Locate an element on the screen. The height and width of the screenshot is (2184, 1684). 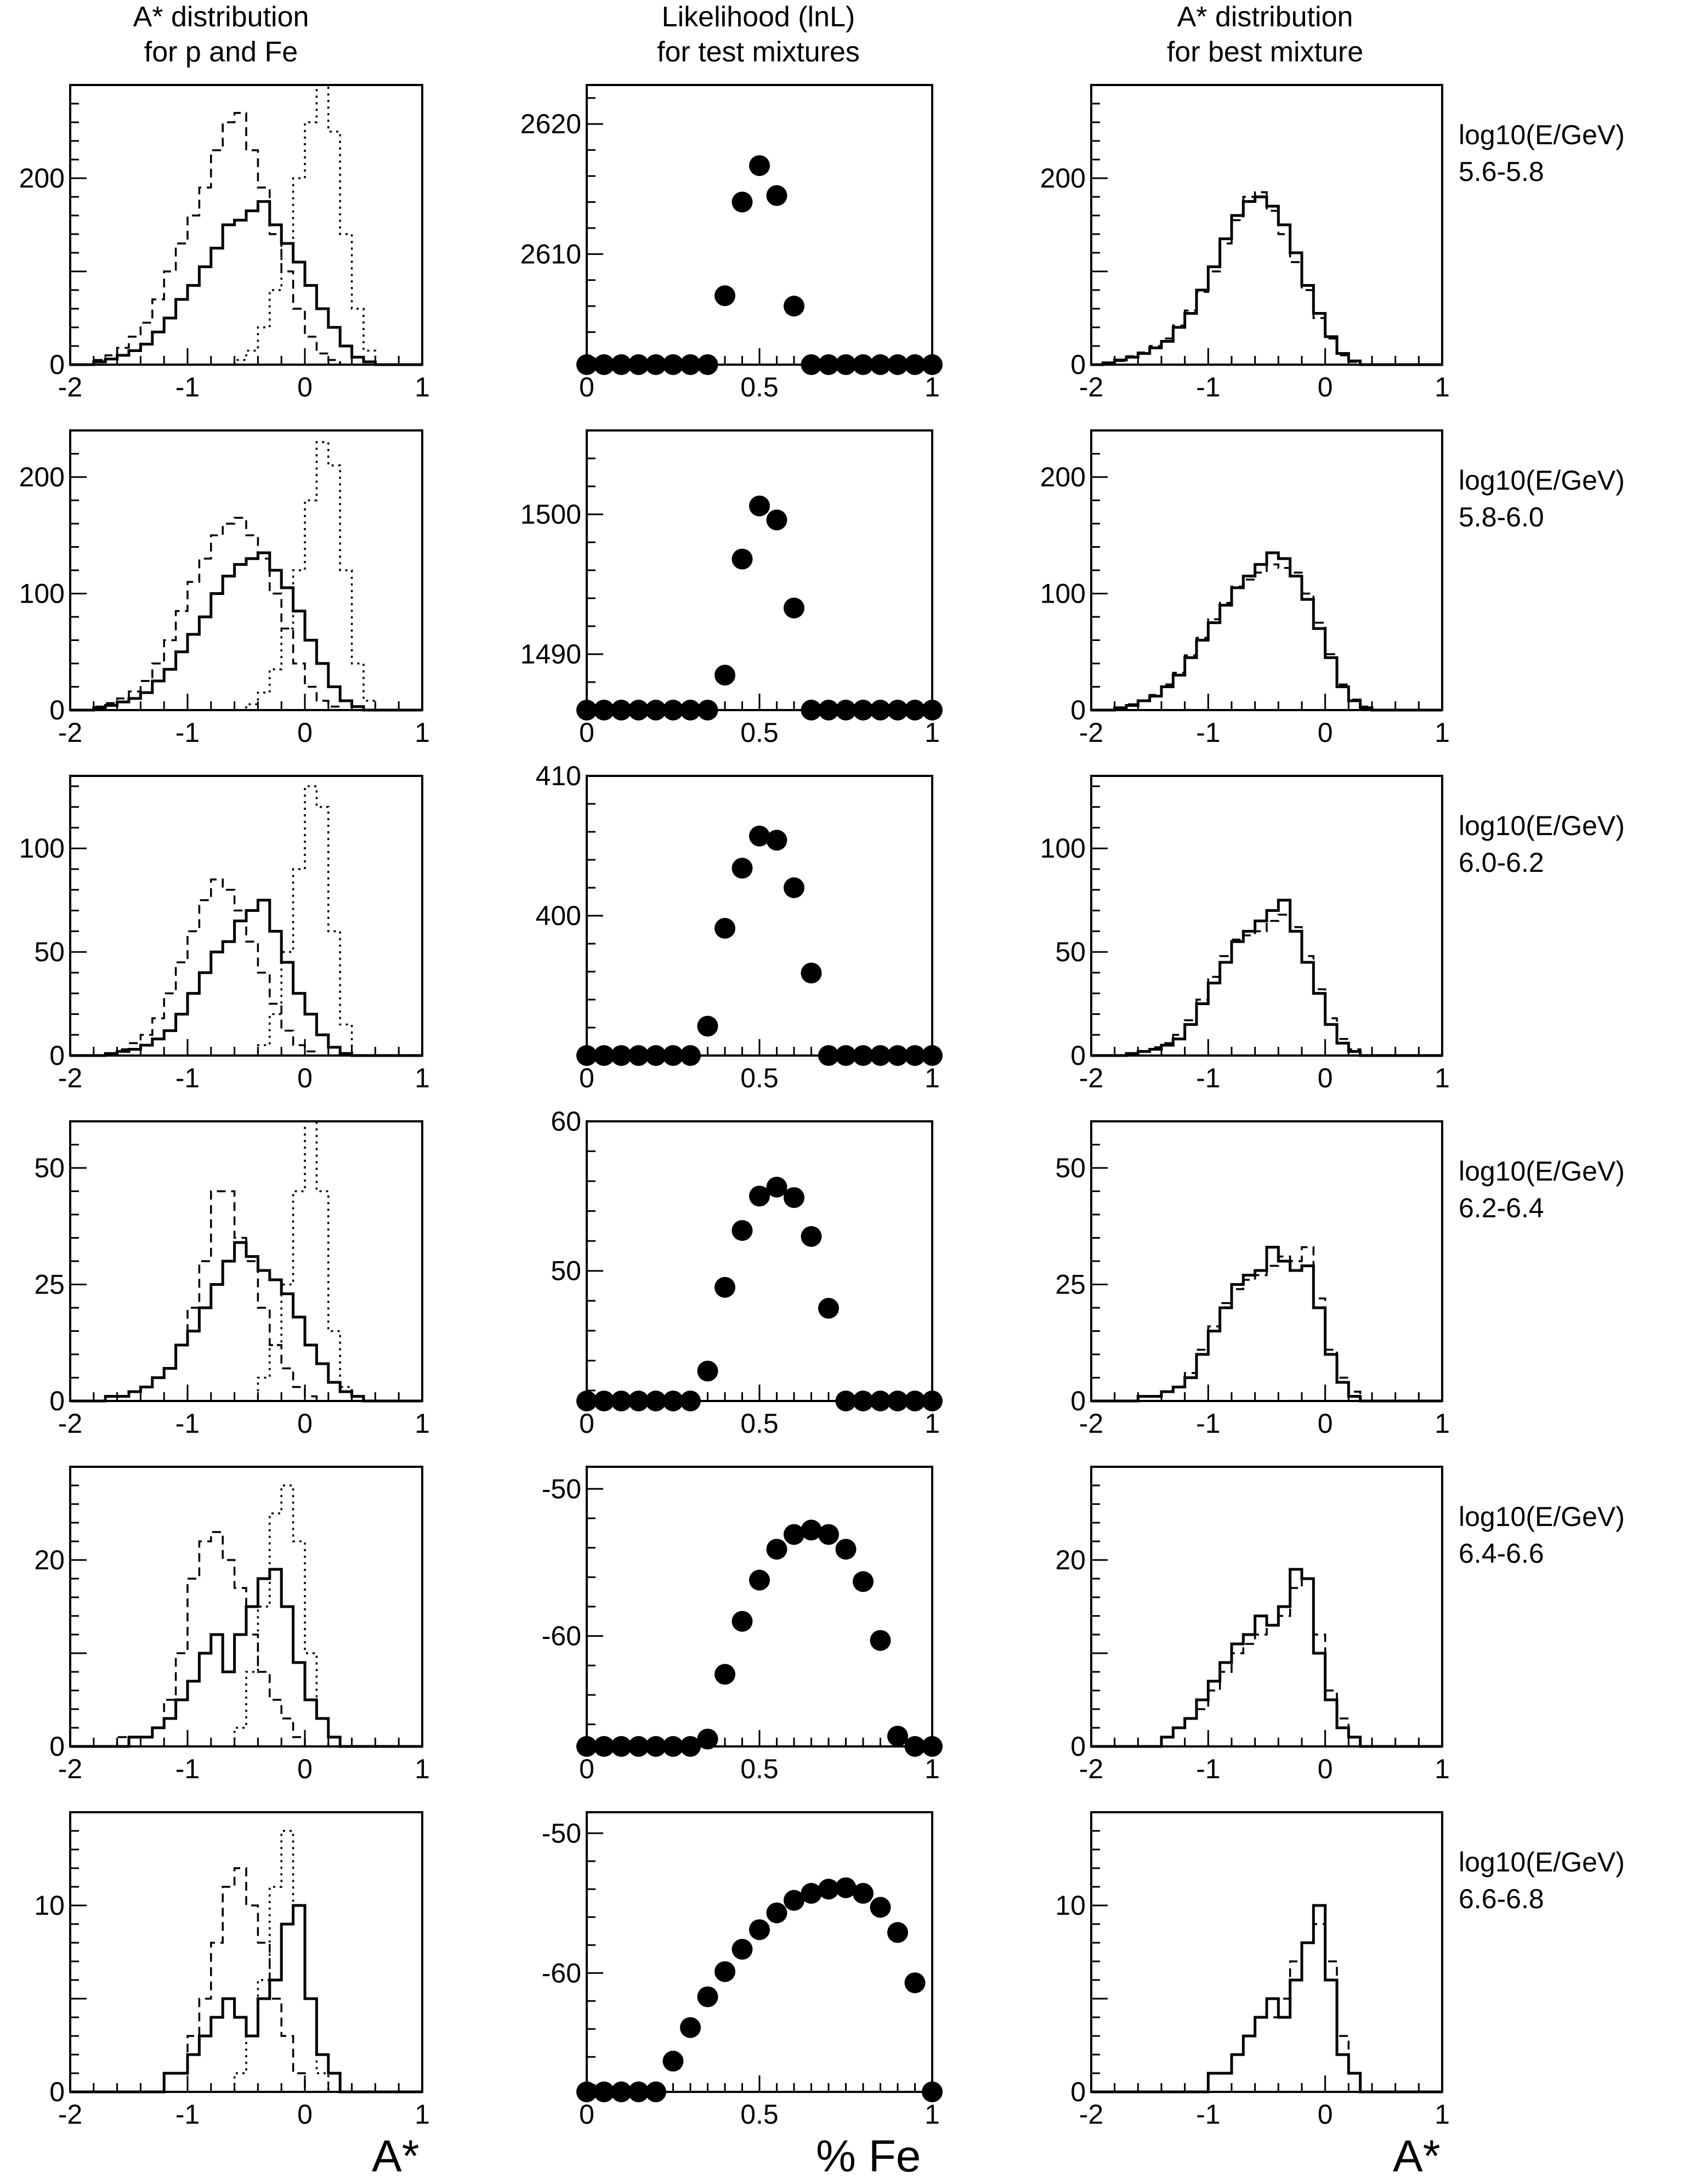
x-tick-label: 0.5 is located at coordinates (760, 2114).